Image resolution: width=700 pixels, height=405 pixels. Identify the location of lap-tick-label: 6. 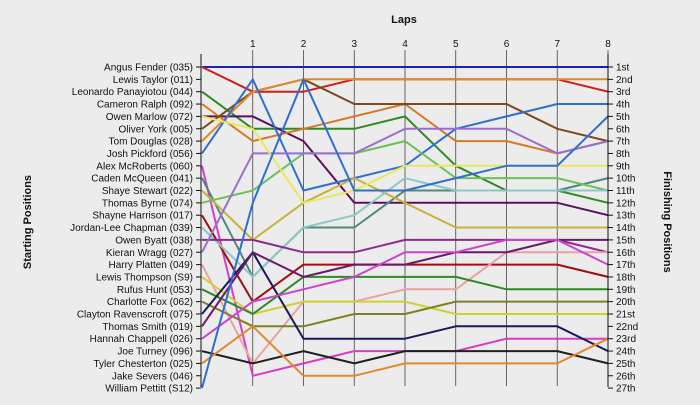
(507, 44).